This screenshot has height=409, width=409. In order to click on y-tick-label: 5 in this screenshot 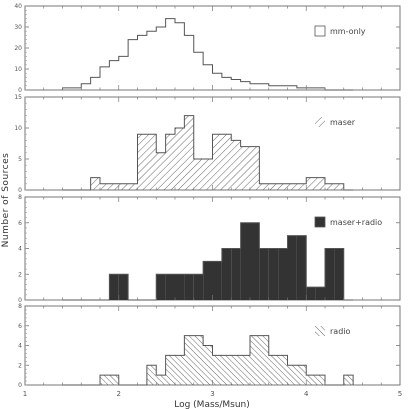, I will do `click(20, 159)`.